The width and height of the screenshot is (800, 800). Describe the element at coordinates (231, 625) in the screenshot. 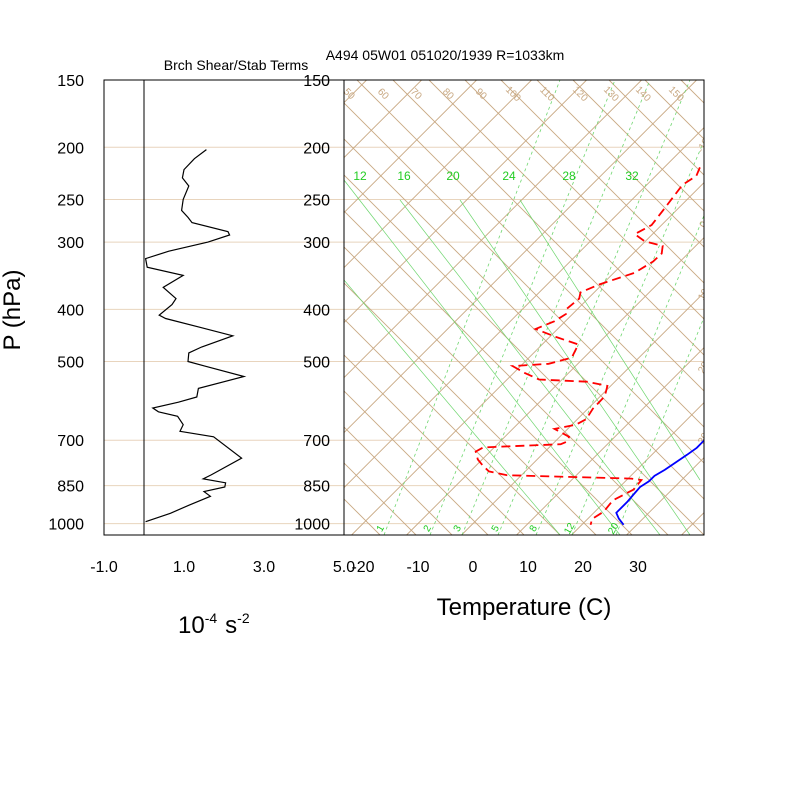

I see `x-label-unit: s` at that location.